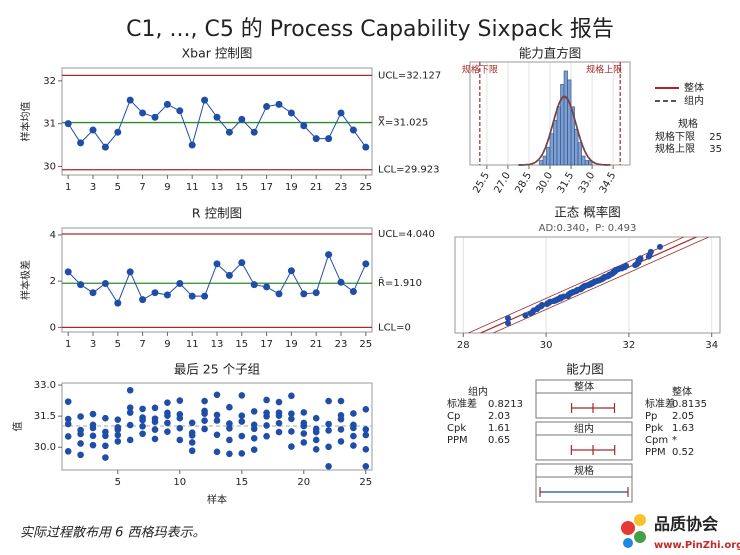 This screenshot has height=555, width=740. What do you see at coordinates (608, 183) in the screenshot?
I see `x-tick-label: 34.5` at bounding box center [608, 183].